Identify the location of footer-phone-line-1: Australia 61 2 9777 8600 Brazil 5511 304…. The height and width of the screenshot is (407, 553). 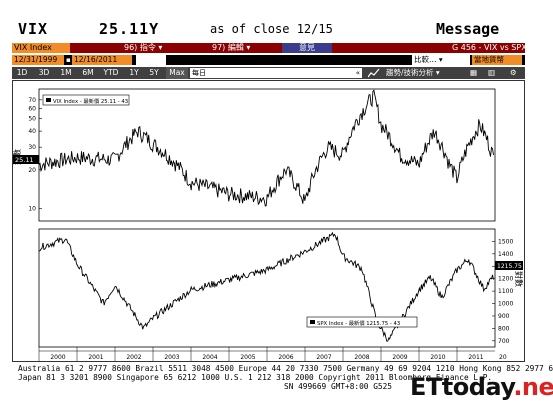
(285, 368).